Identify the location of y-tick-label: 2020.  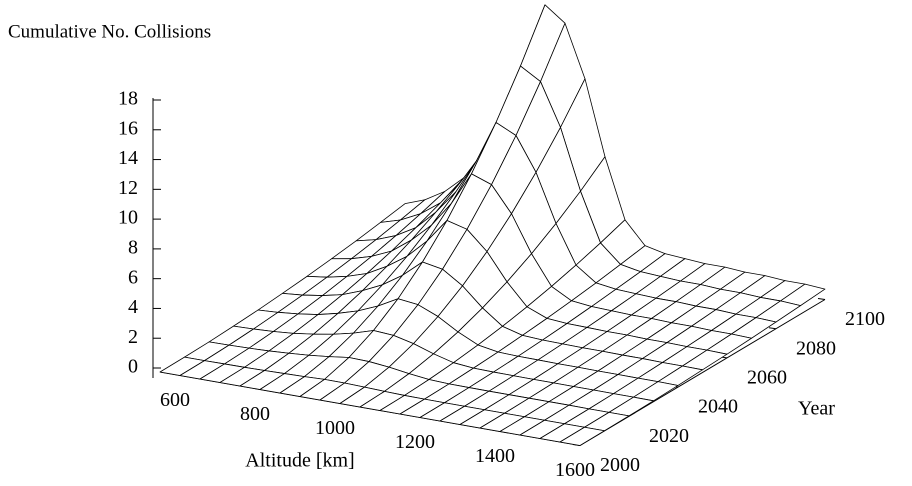
(669, 436).